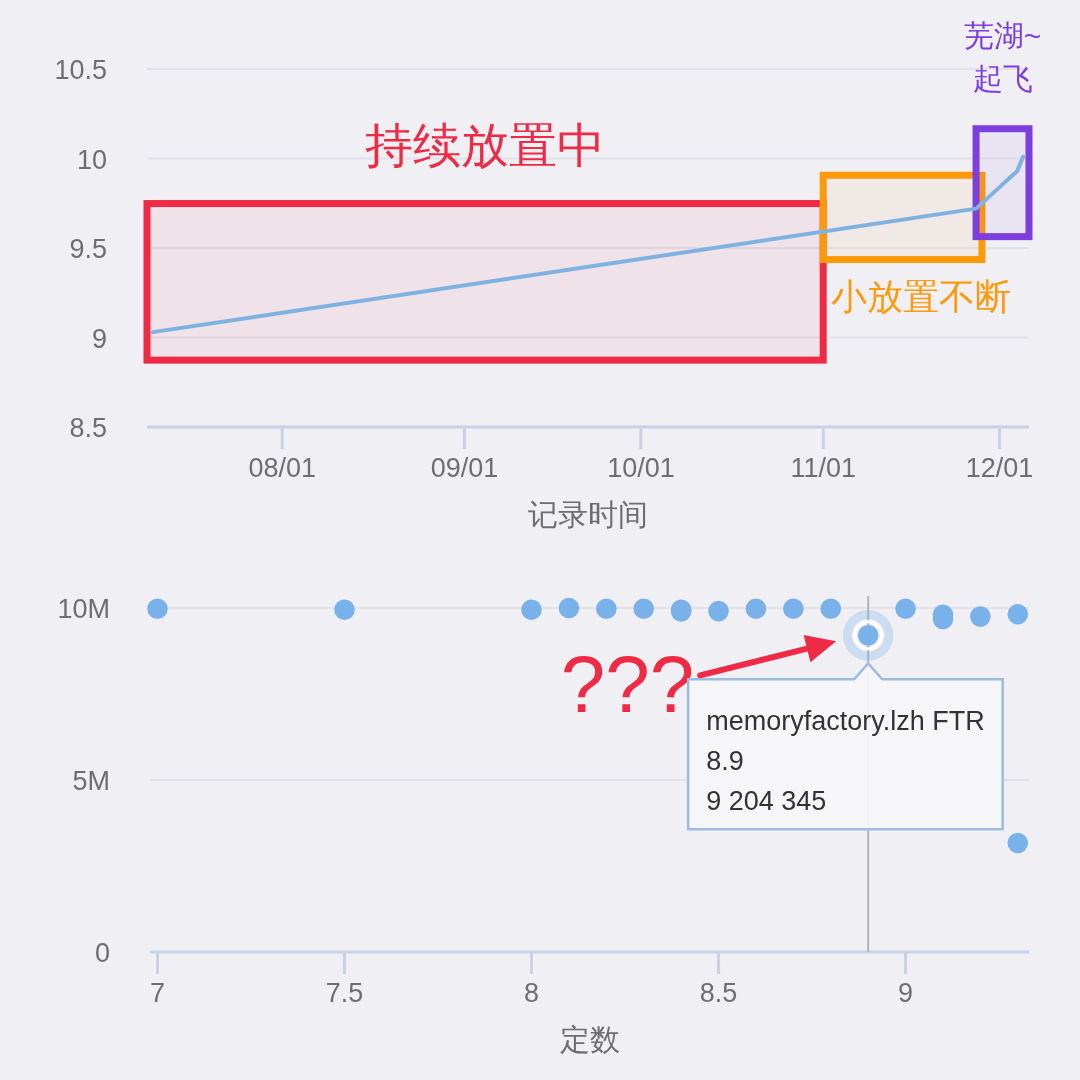  What do you see at coordinates (906, 993) in the screenshot?
I see `x-tick-label: 9` at bounding box center [906, 993].